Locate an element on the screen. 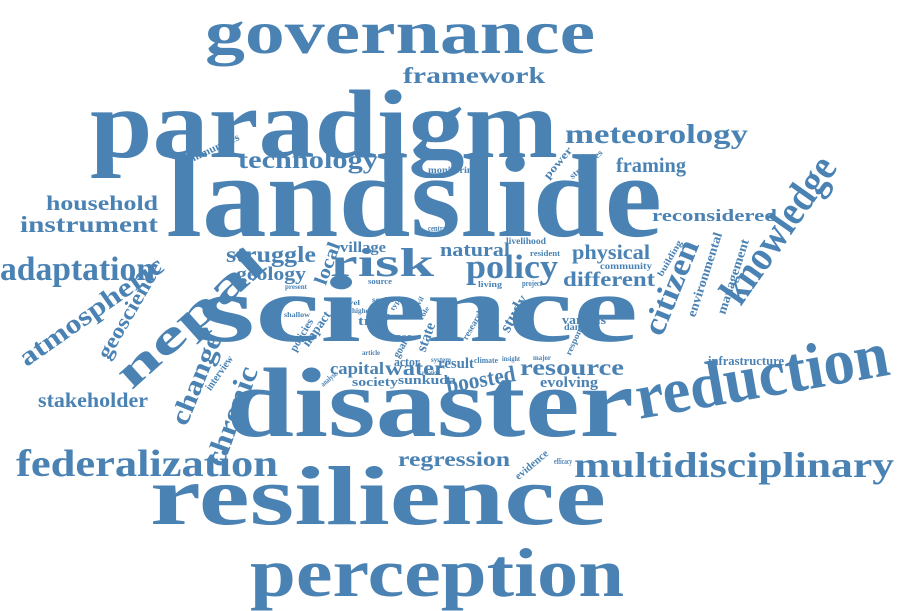 Image resolution: width=900 pixels, height=611 pixels. word-relation: relation is located at coordinates (431, 372).